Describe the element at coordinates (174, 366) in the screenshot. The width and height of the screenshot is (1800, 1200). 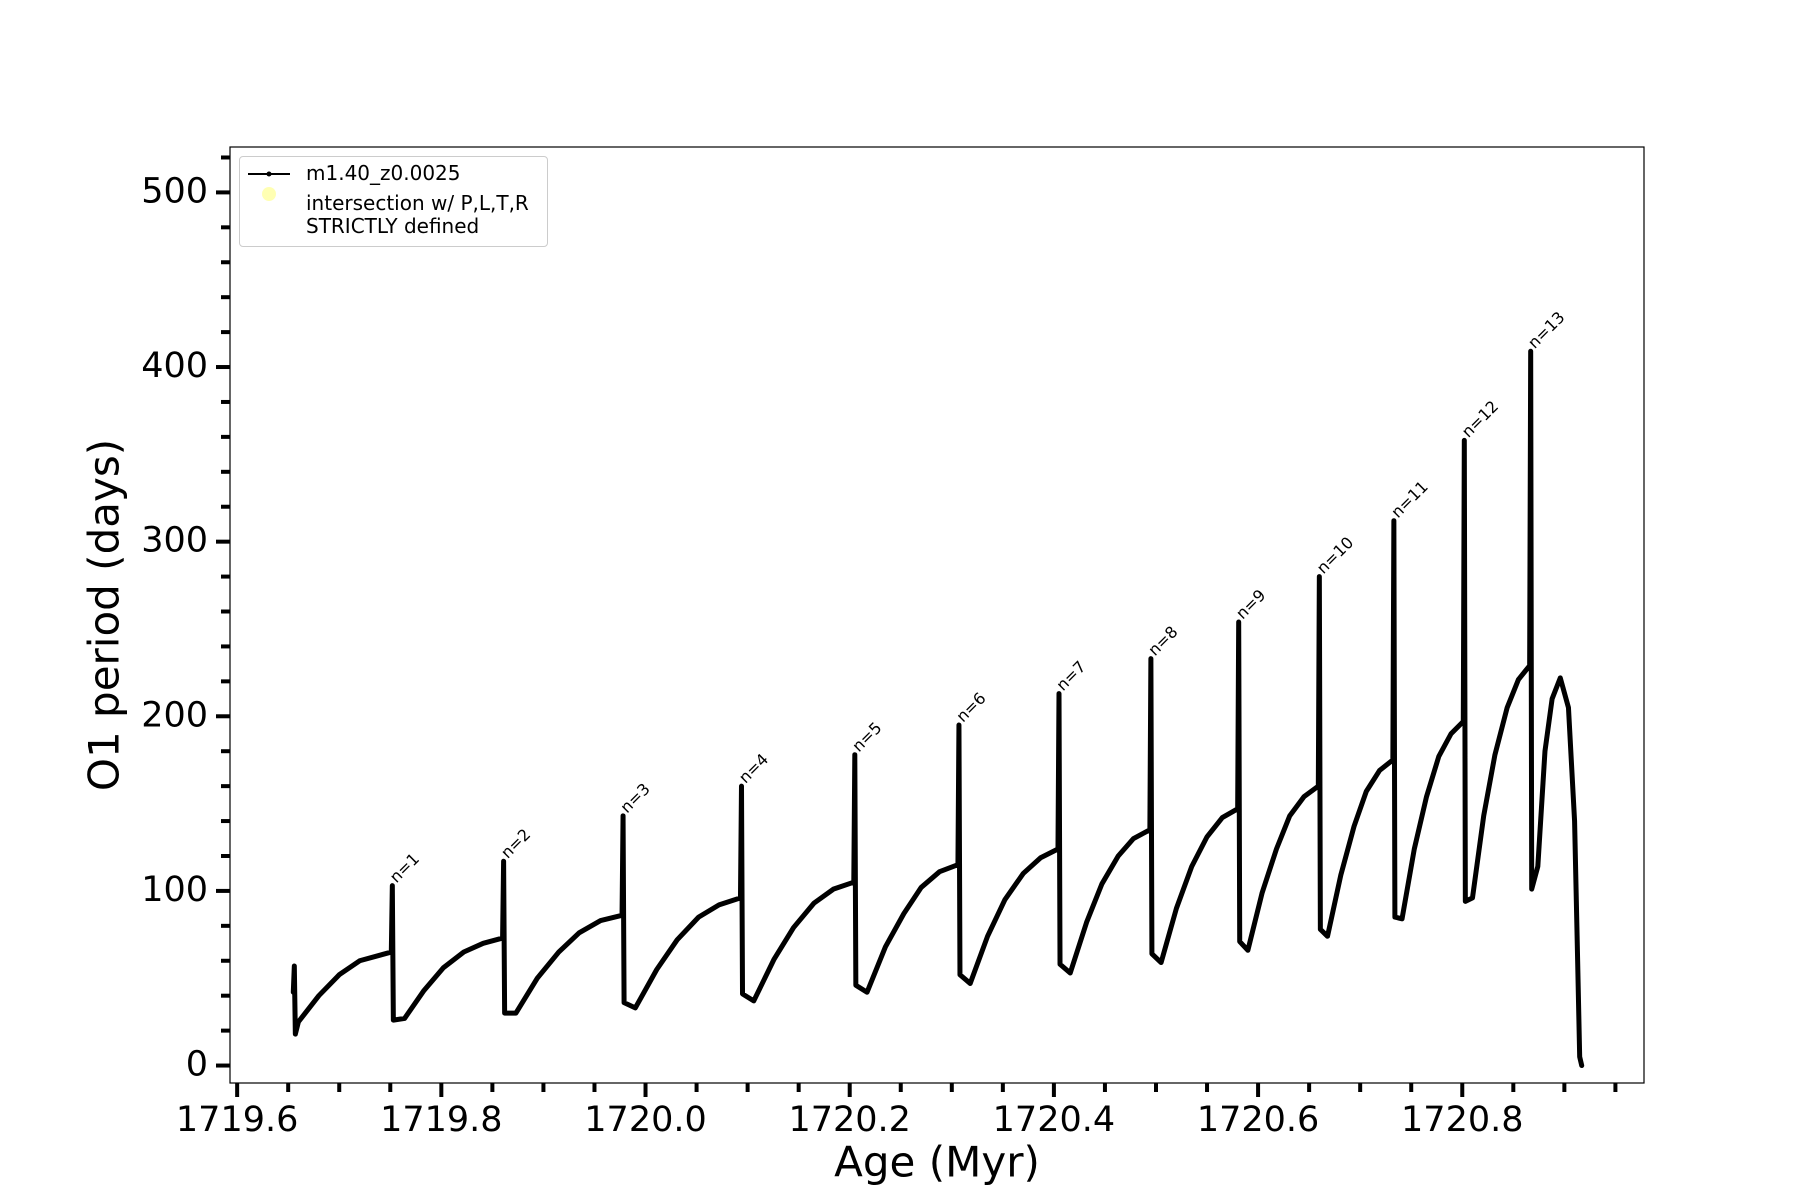
I see `y-tick-label: 400` at that location.